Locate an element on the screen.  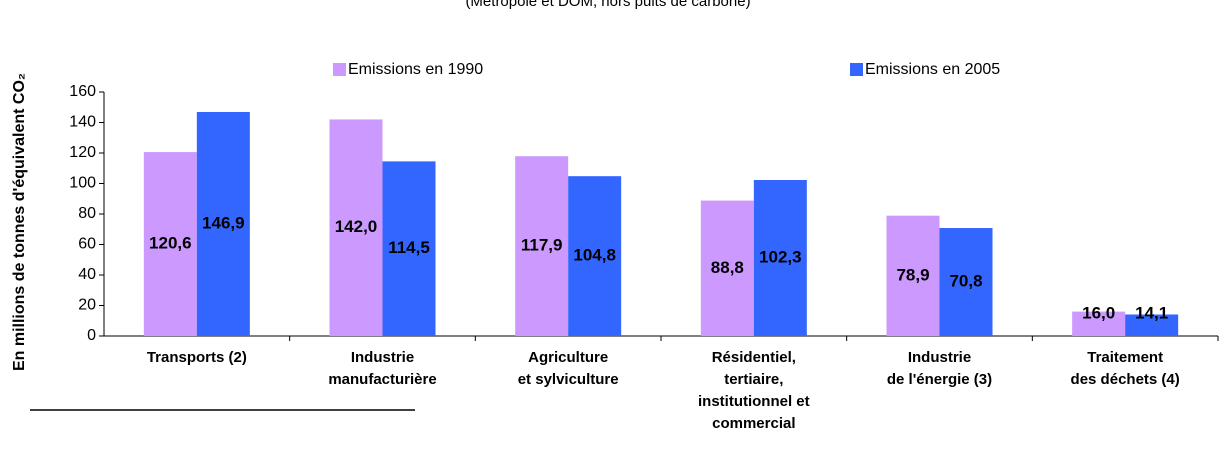
legend-label: Emissions en 1990 is located at coordinates (415, 69).